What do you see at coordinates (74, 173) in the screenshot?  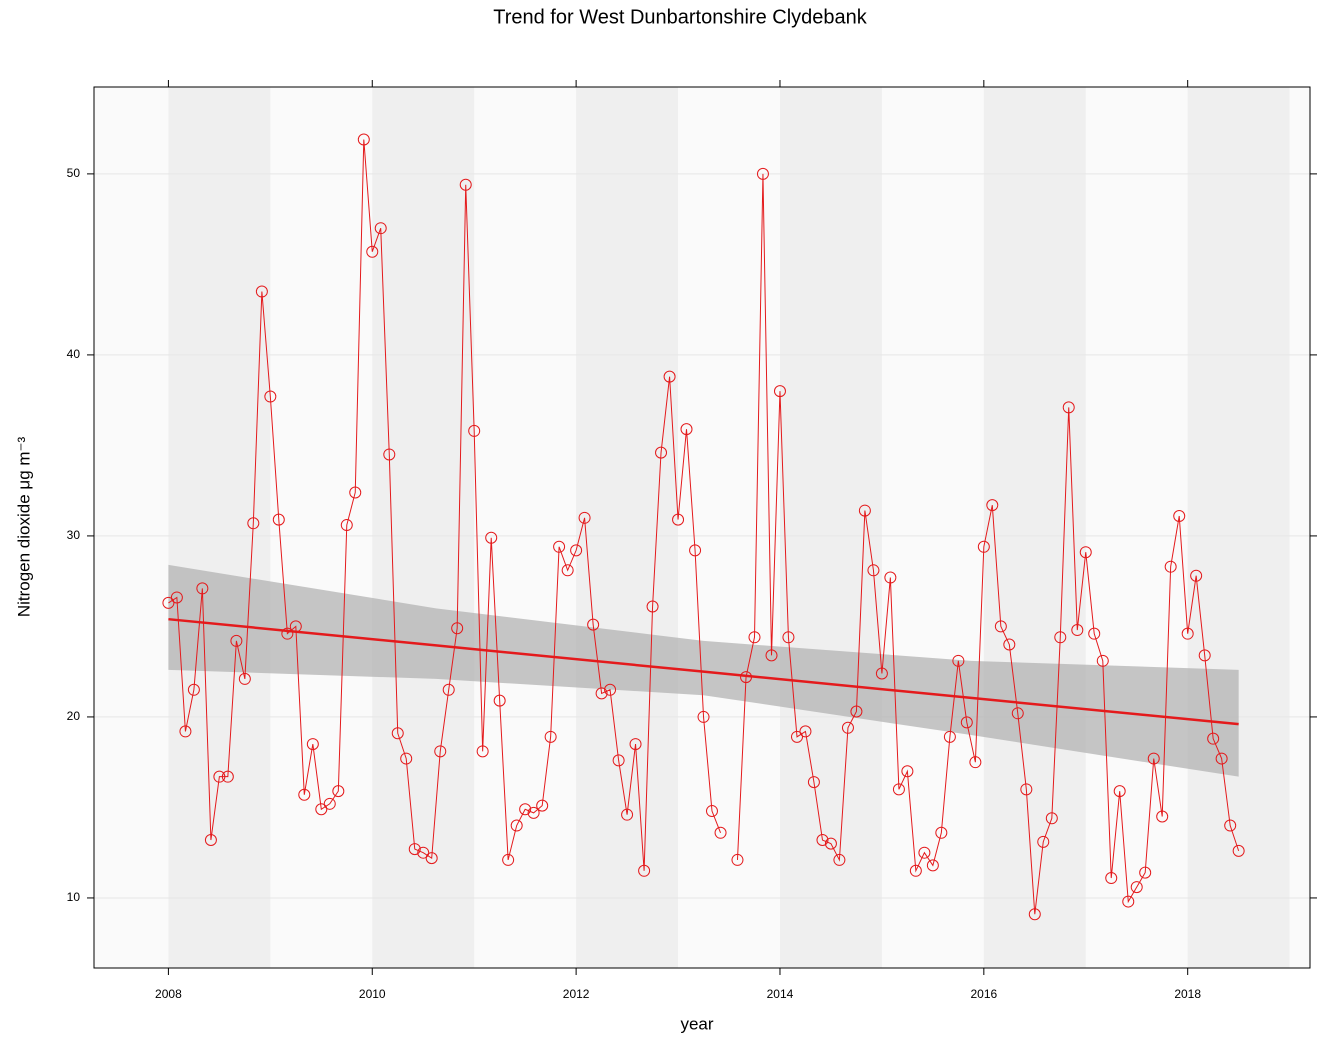 I see `y-tick-label: 50` at bounding box center [74, 173].